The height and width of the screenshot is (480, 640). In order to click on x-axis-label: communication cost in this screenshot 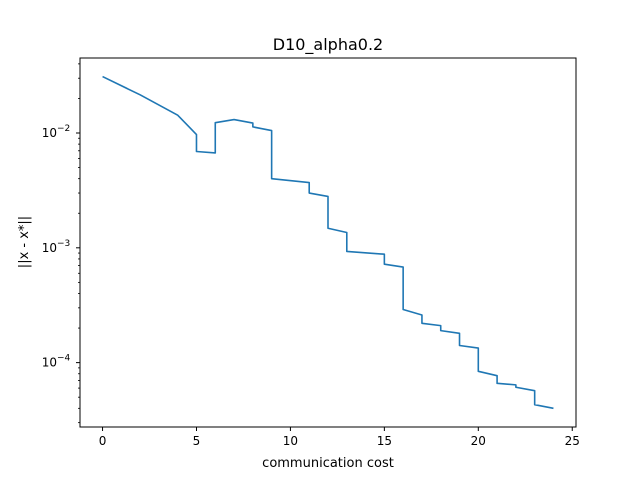, I will do `click(328, 463)`.